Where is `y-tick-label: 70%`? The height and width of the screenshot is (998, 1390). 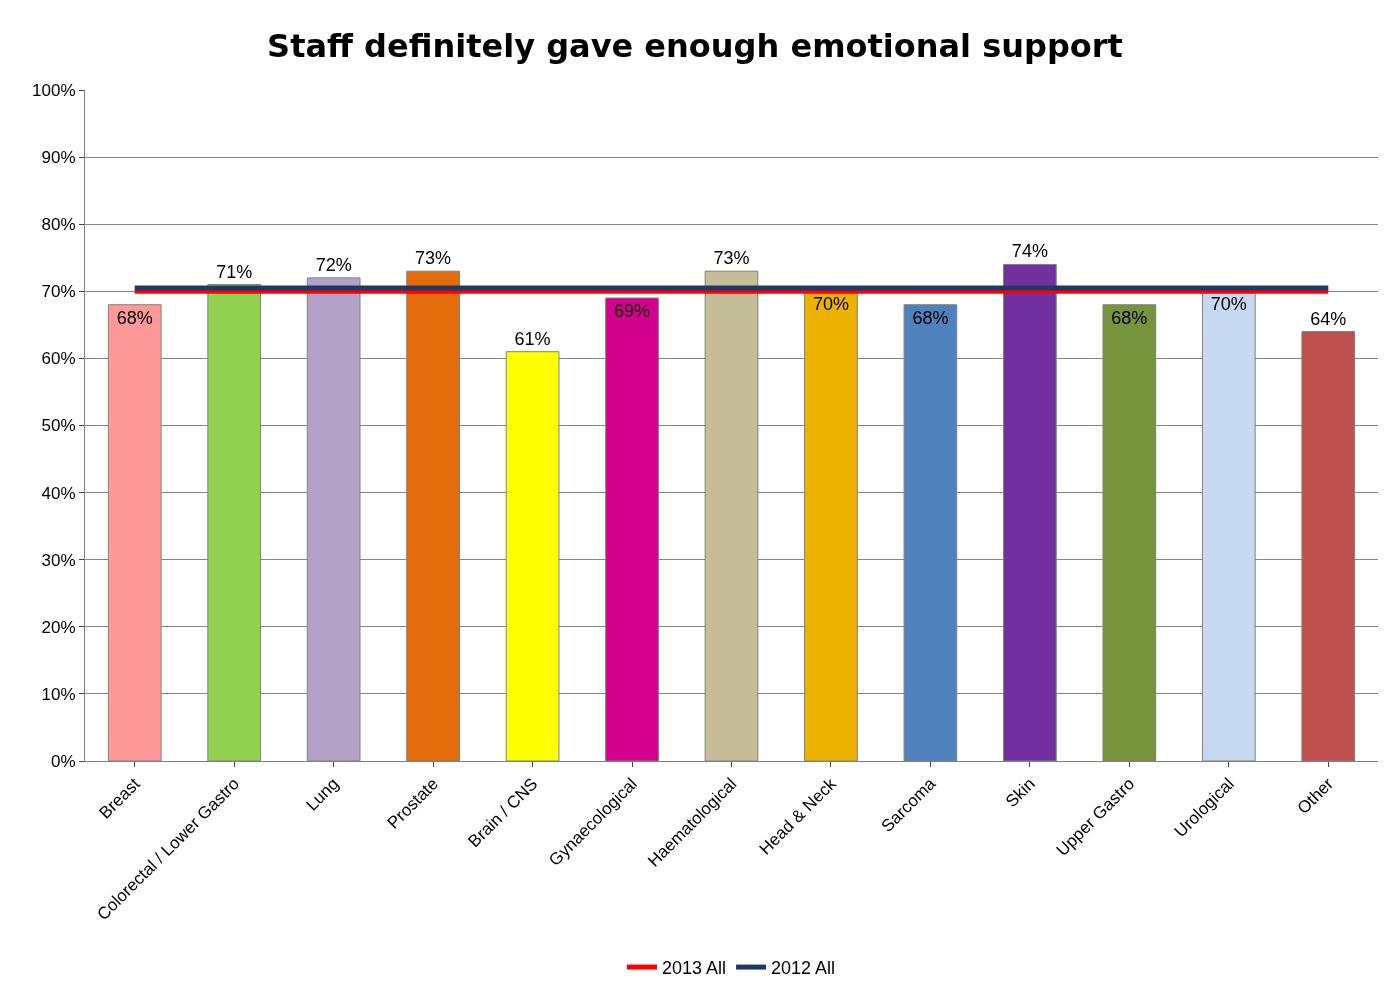
y-tick-label: 70% is located at coordinates (58, 292).